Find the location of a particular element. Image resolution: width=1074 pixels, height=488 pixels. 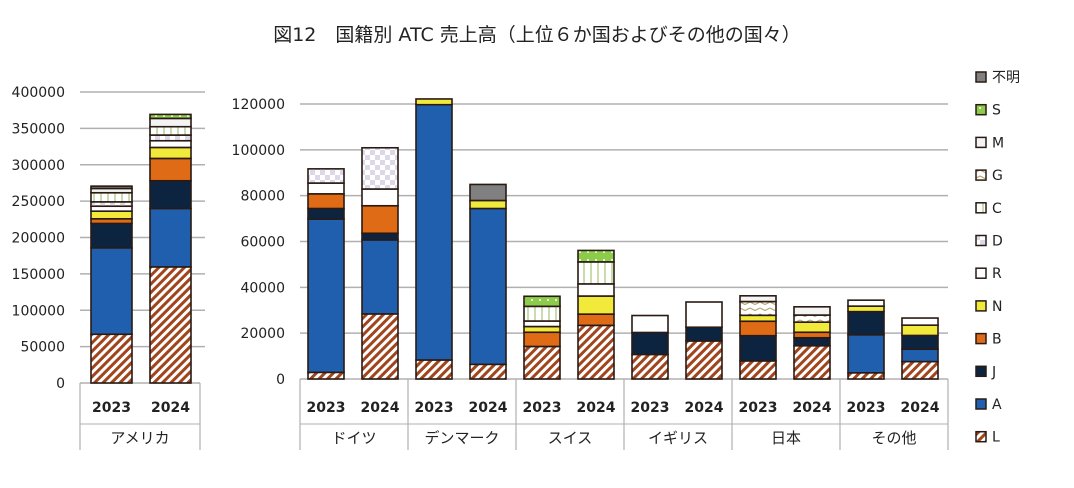

legend-swatch-G is located at coordinates (981, 175).